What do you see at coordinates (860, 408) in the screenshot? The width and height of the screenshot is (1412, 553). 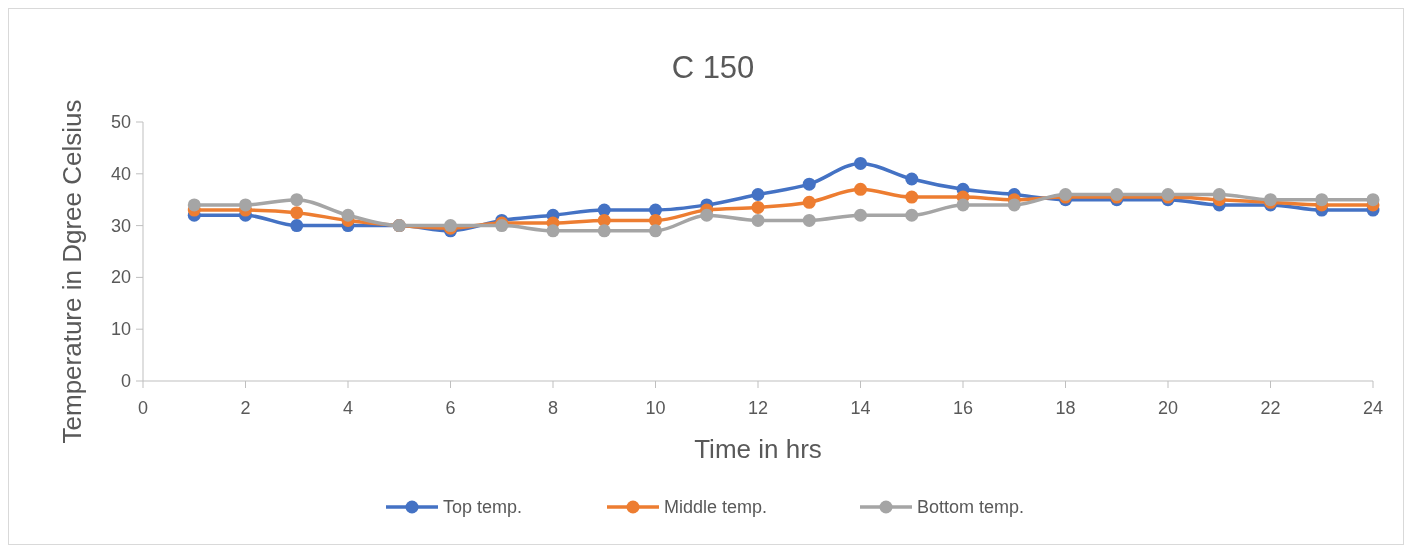 I see `x-tick-label: 14` at bounding box center [860, 408].